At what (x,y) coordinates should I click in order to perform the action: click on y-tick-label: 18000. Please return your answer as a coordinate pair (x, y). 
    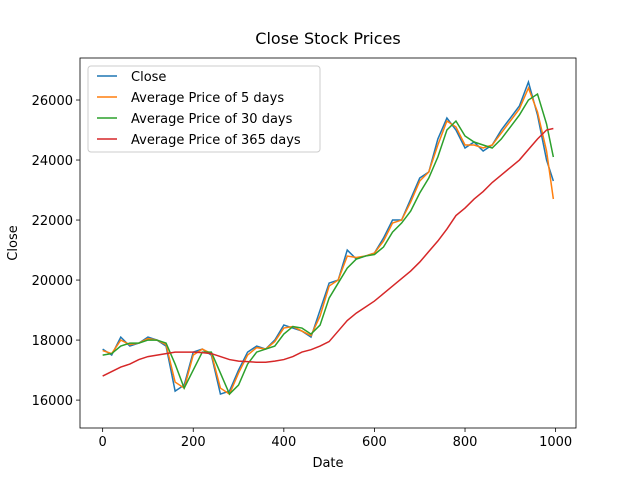
    Looking at the image, I should click on (52, 341).